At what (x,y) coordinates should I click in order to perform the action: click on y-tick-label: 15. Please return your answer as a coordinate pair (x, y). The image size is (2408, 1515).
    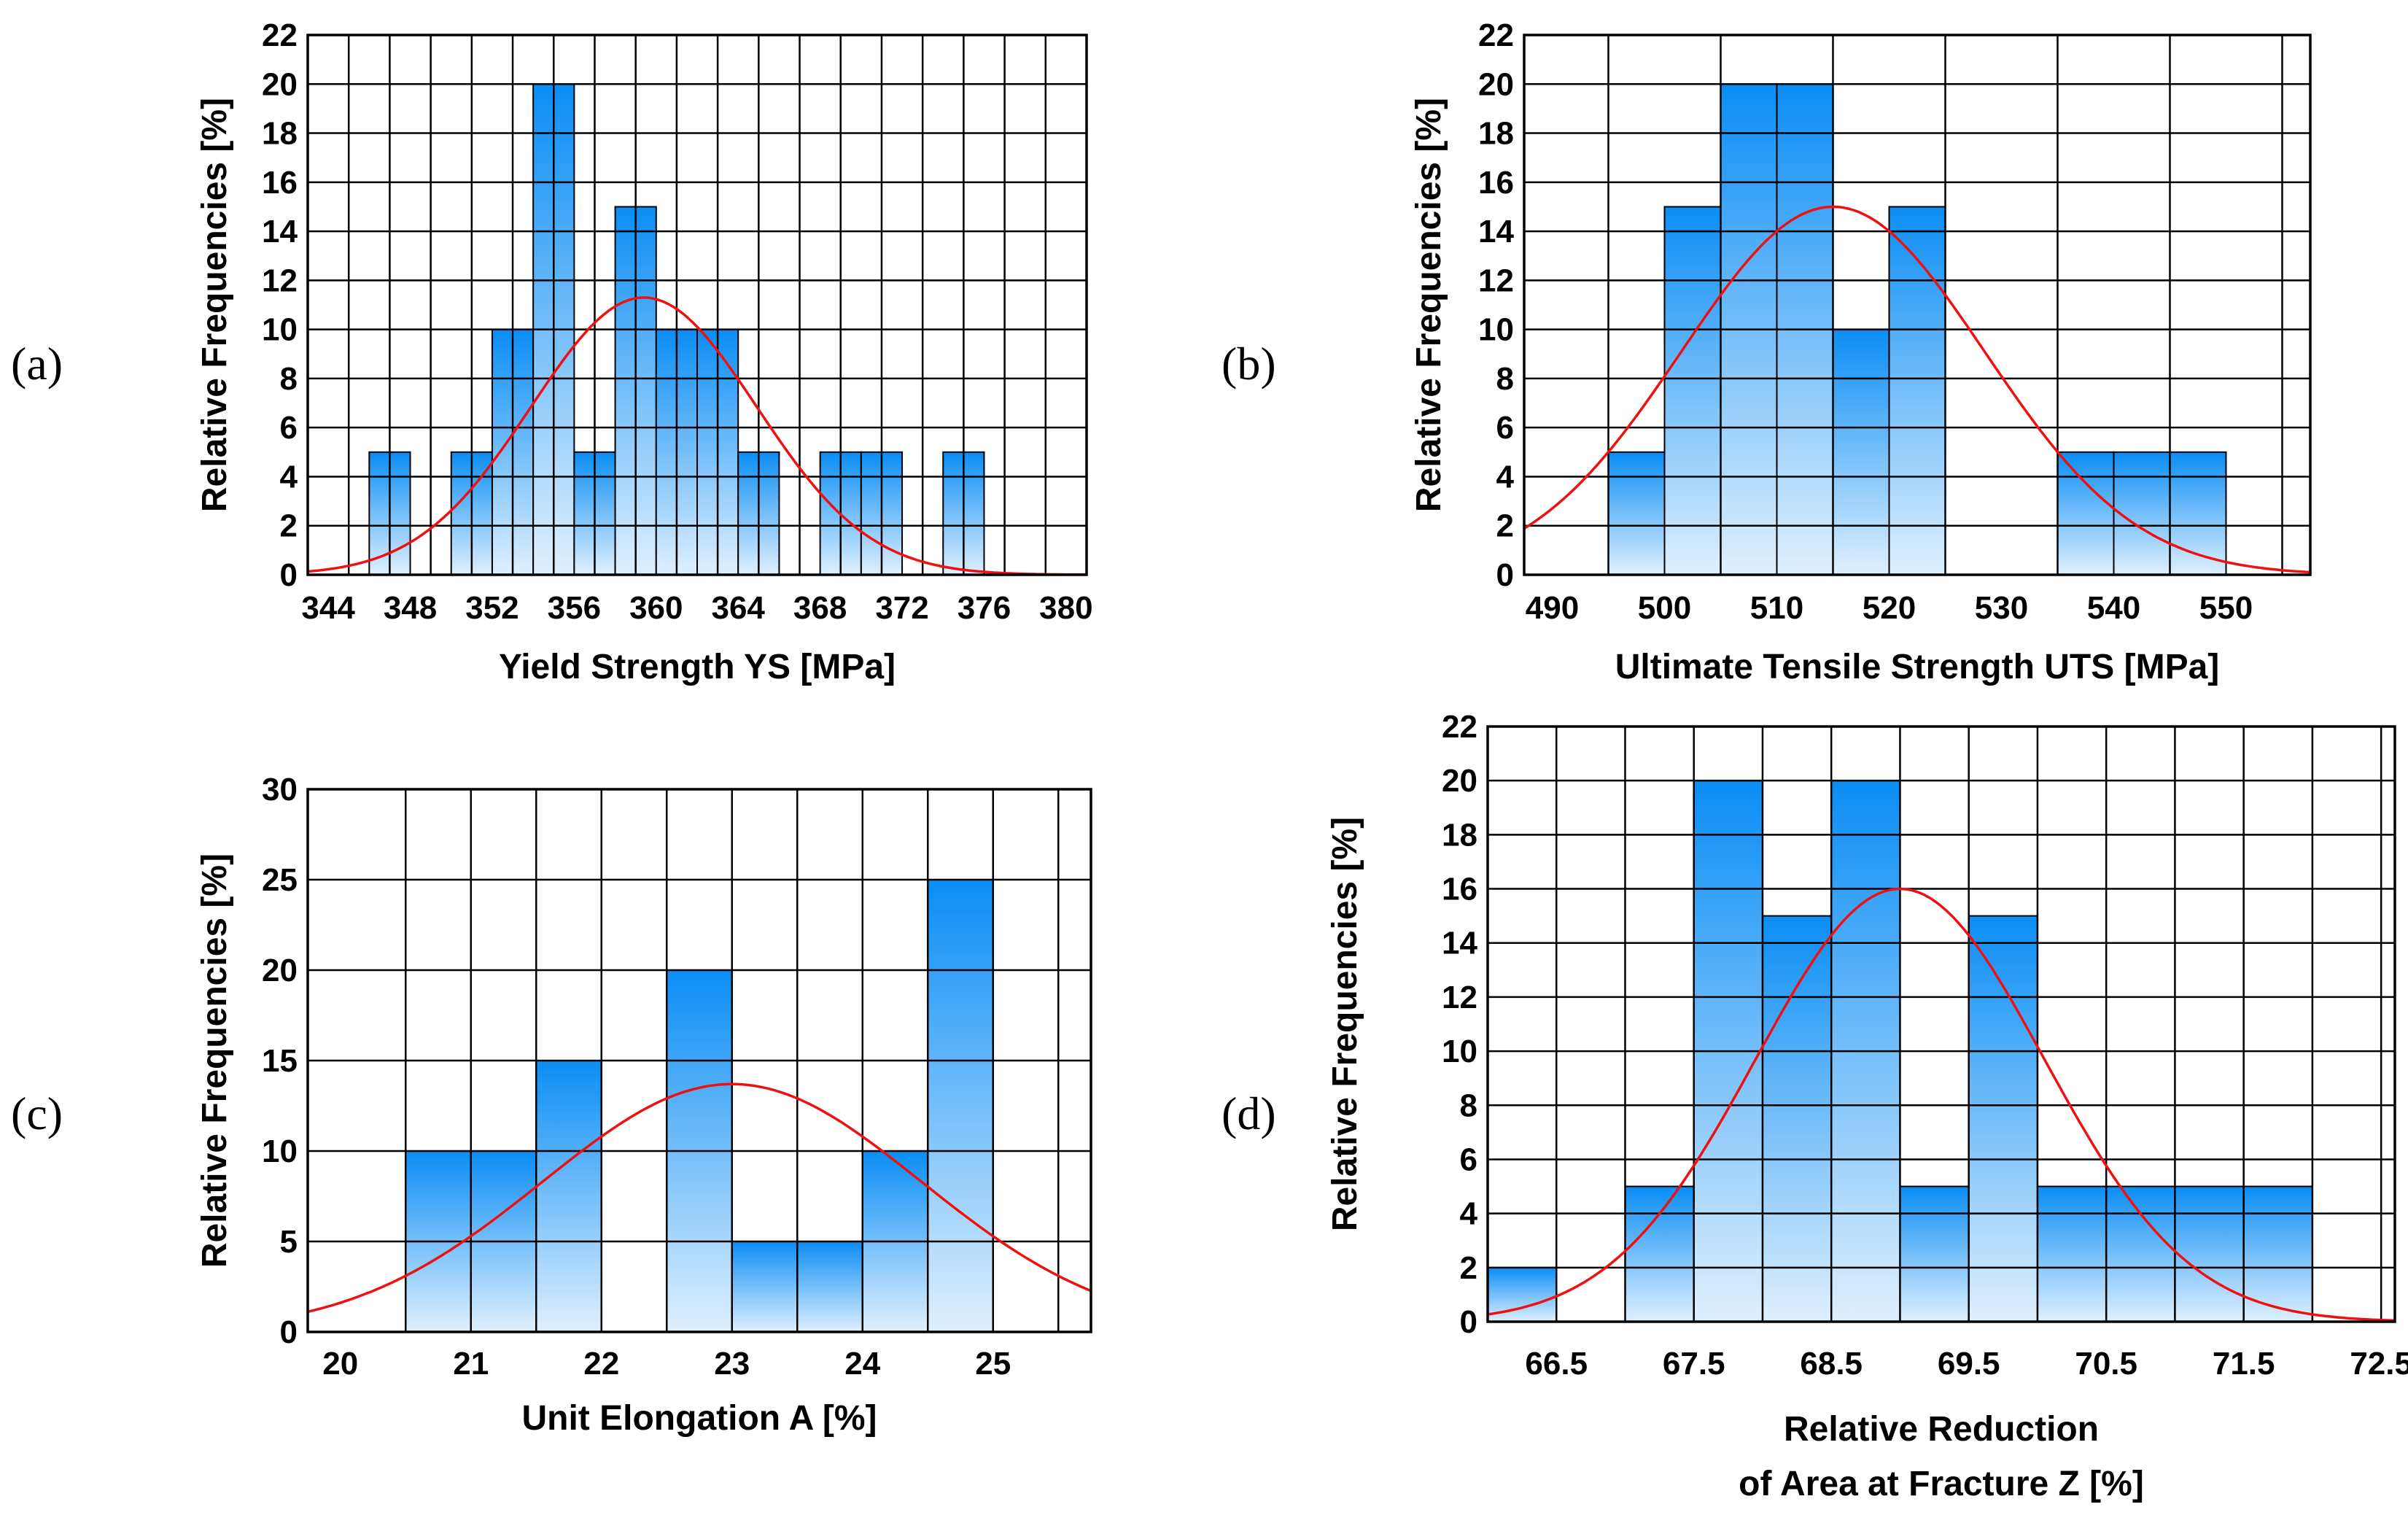
    Looking at the image, I should click on (280, 1061).